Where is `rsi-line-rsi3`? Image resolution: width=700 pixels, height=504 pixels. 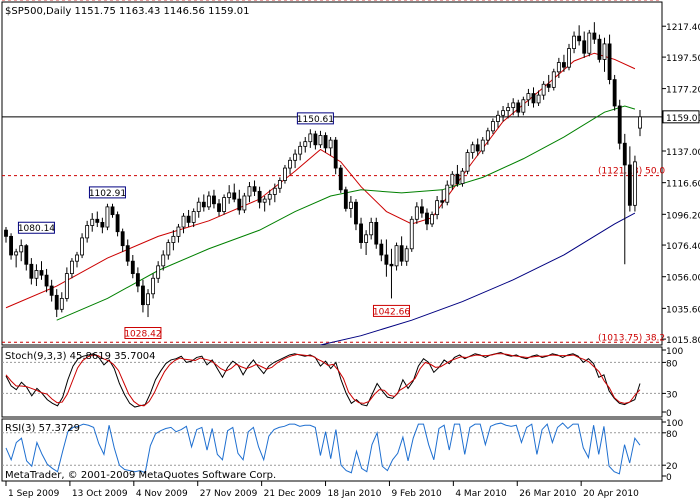 rsi-line-rsi3 is located at coordinates (323, 448).